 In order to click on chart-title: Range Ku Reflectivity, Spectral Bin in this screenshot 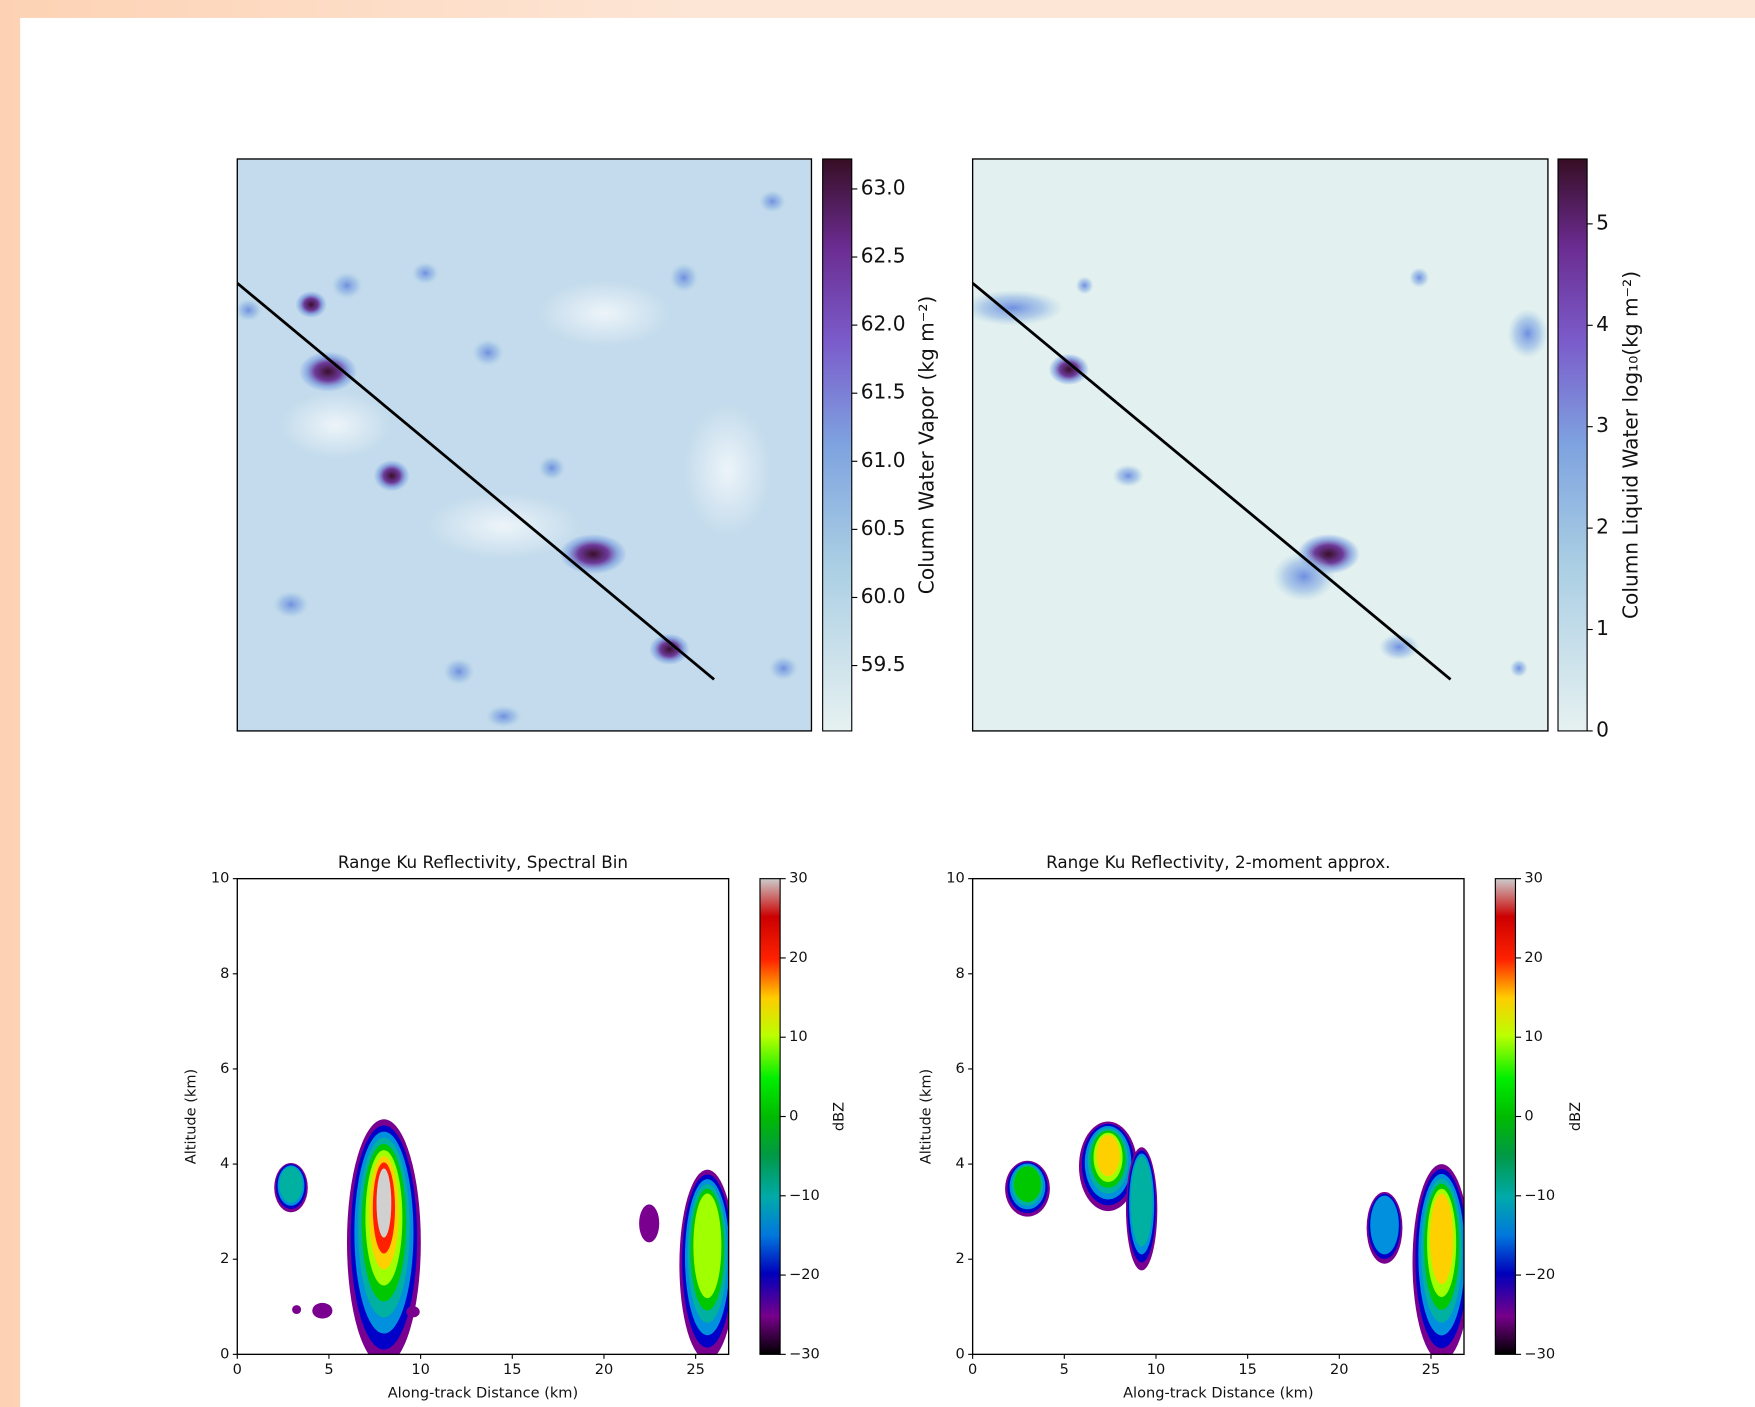, I will do `click(483, 862)`.